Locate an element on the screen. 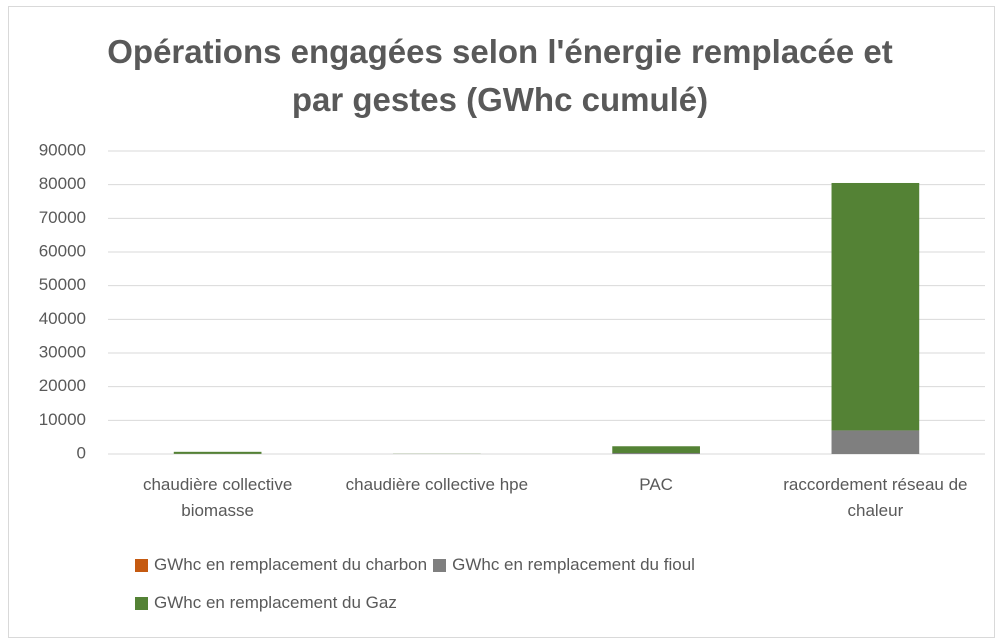 The image size is (1003, 642). y-tick-label: 70000 is located at coordinates (62, 217).